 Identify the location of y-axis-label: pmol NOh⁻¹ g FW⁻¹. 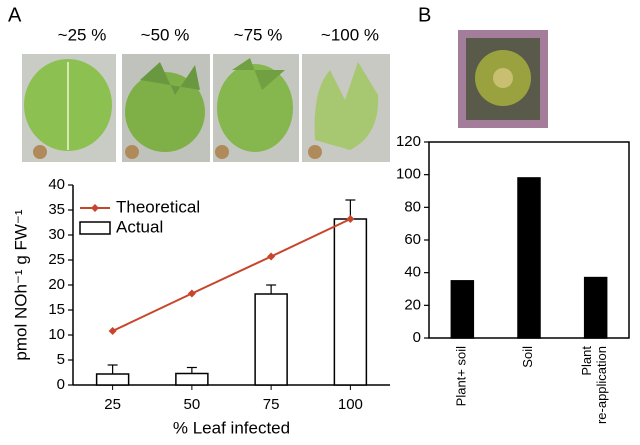
(20, 284).